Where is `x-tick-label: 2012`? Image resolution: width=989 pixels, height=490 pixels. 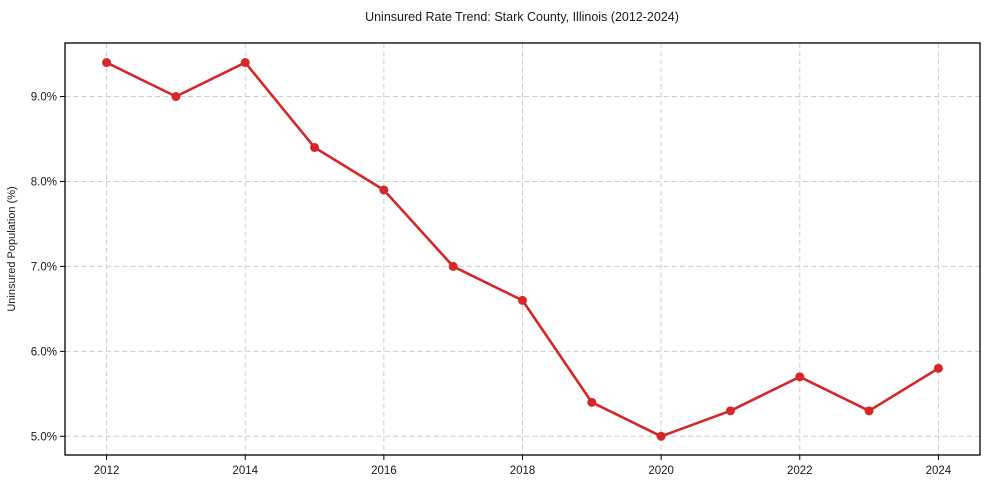
x-tick-label: 2012 is located at coordinates (107, 471).